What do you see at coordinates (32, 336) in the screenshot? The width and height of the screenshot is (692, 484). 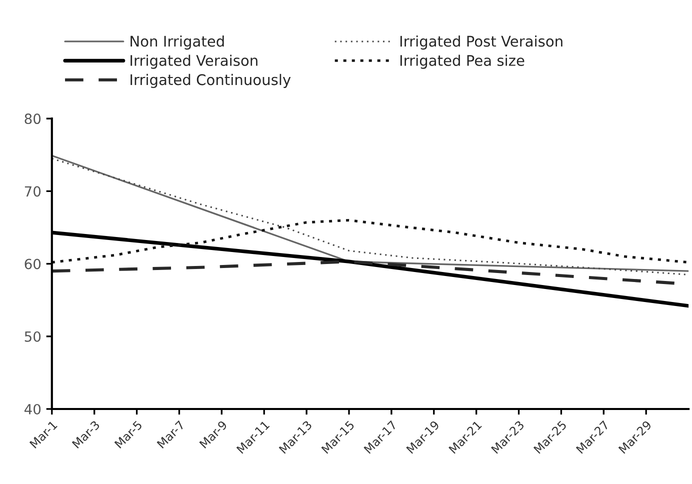 I see `y-tick-label: 50` at bounding box center [32, 336].